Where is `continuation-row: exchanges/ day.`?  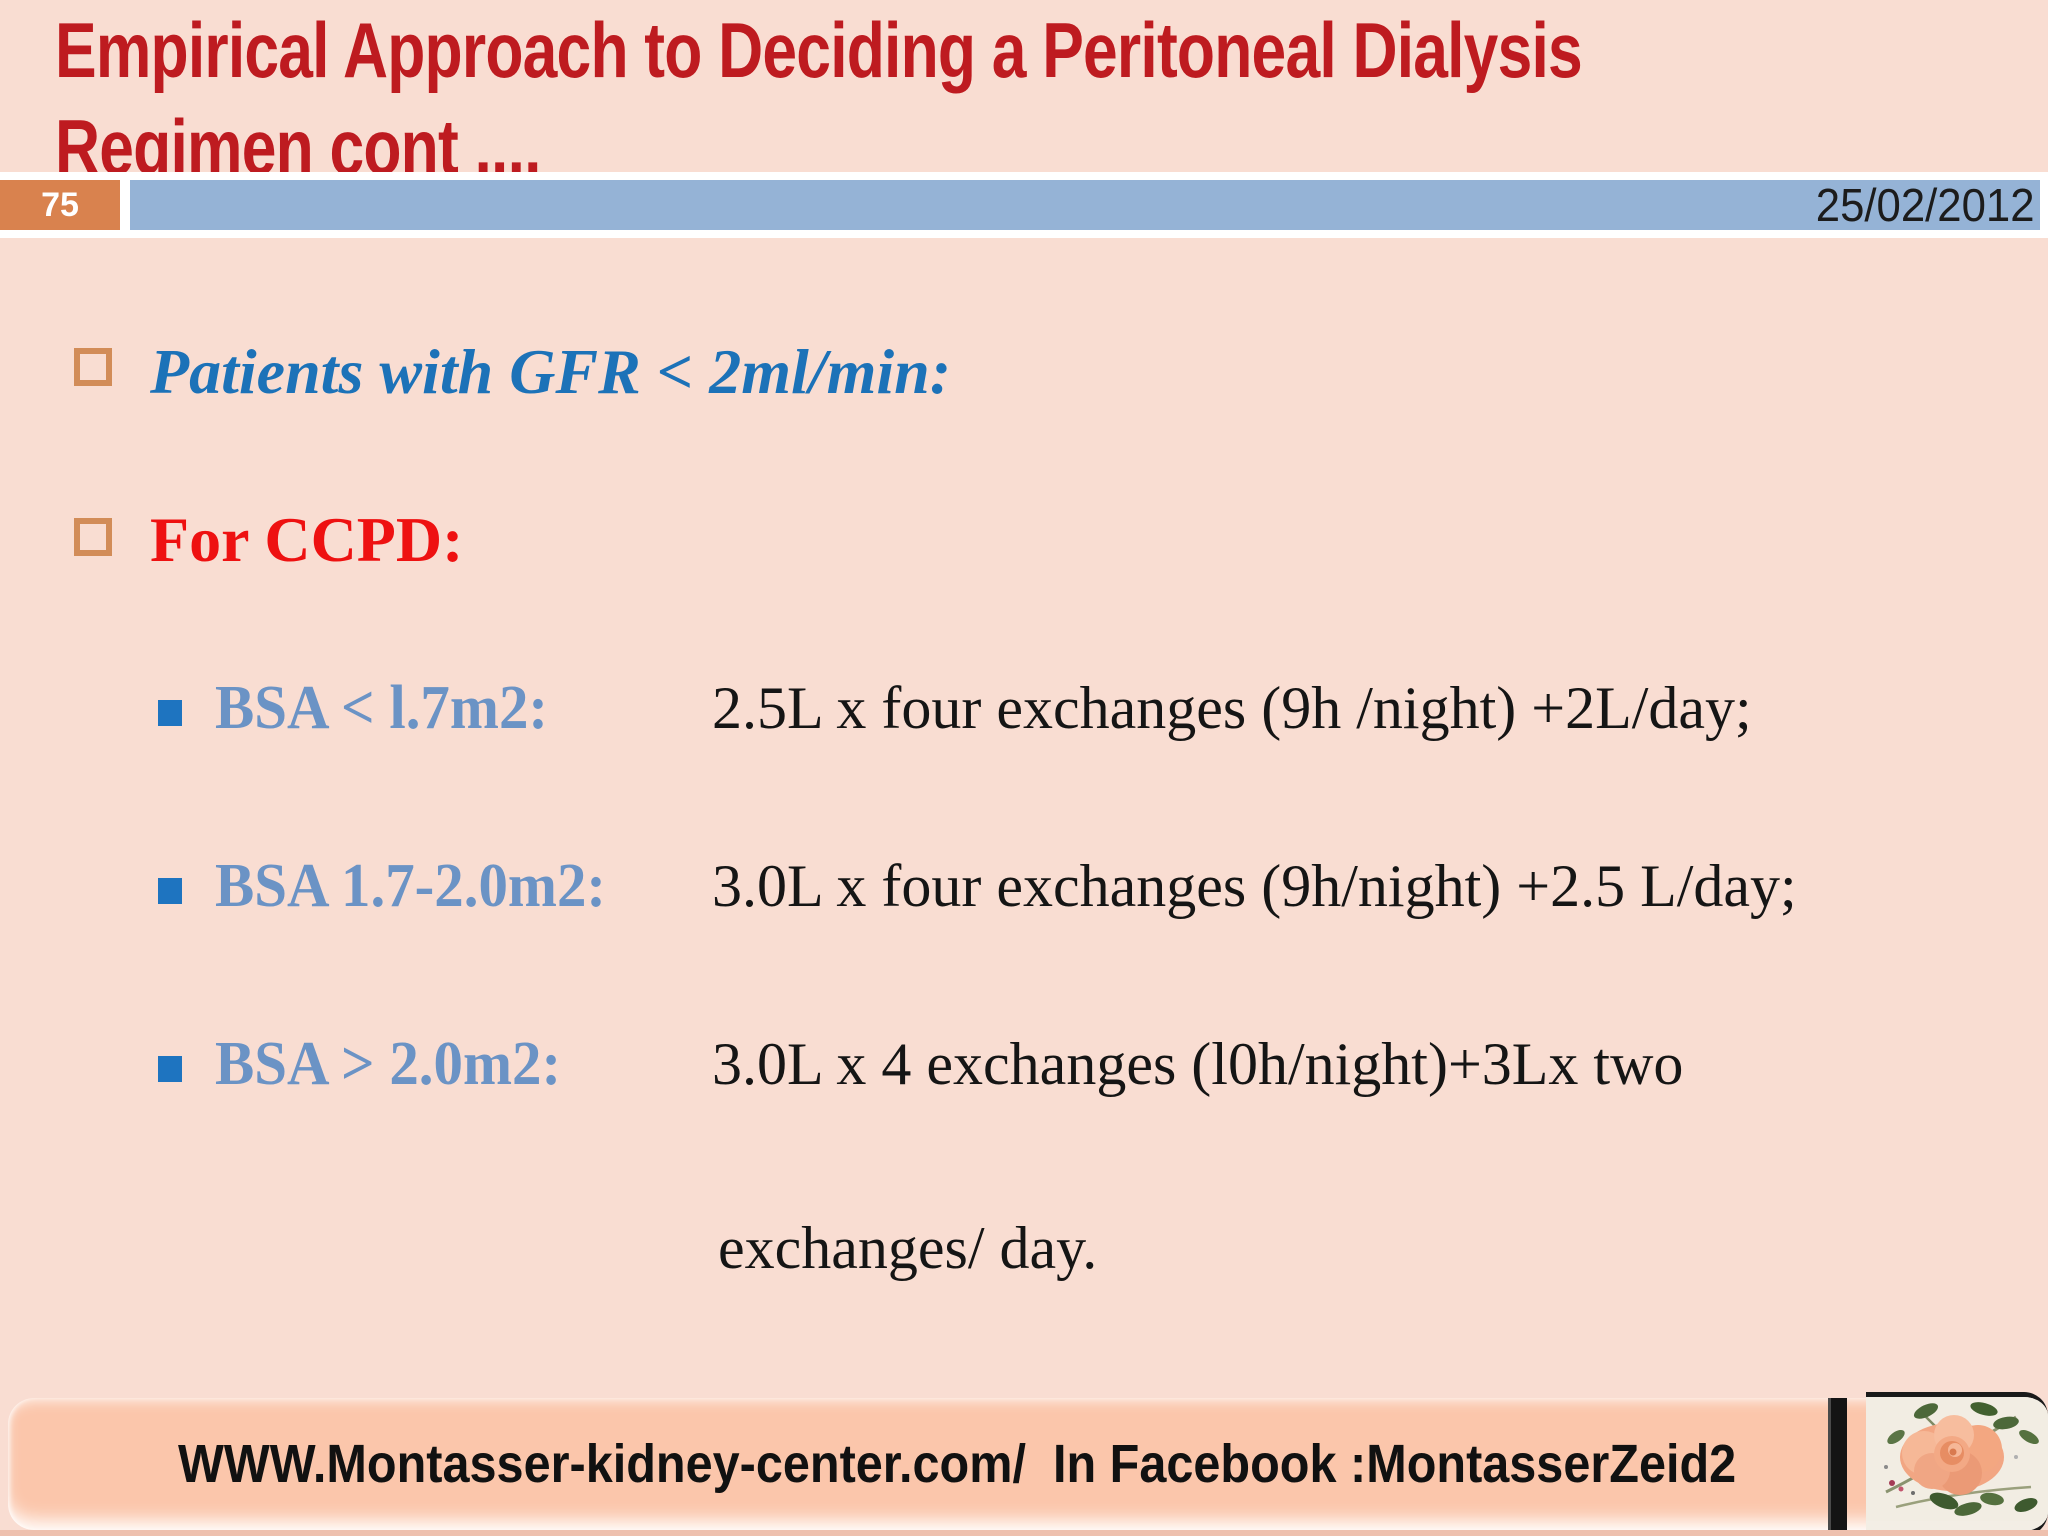 continuation-row: exchanges/ day. is located at coordinates (1024, 1251).